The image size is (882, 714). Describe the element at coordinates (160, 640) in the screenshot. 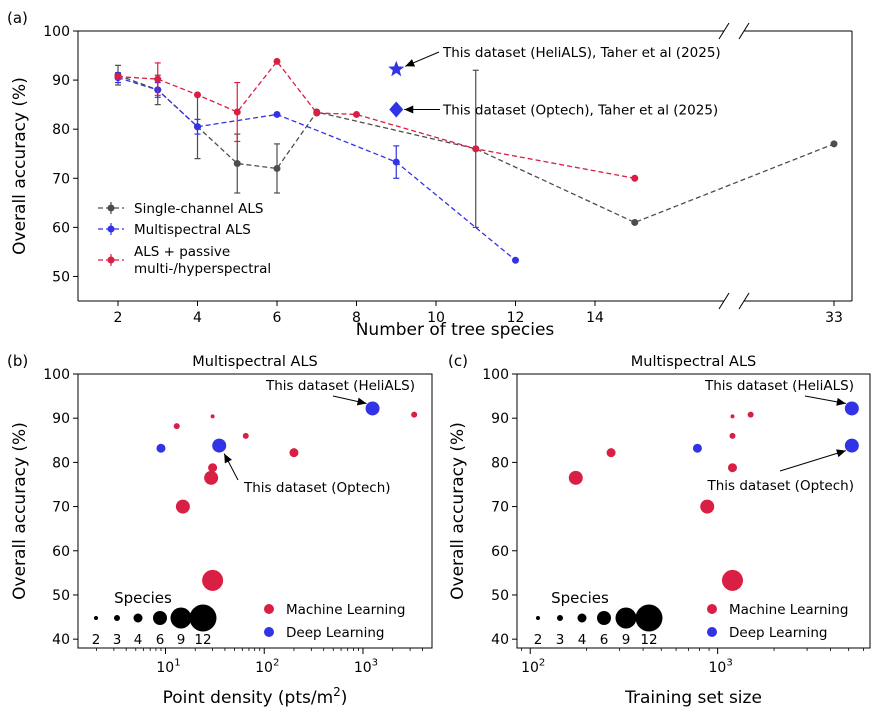

I see `species-size-label: 6` at that location.